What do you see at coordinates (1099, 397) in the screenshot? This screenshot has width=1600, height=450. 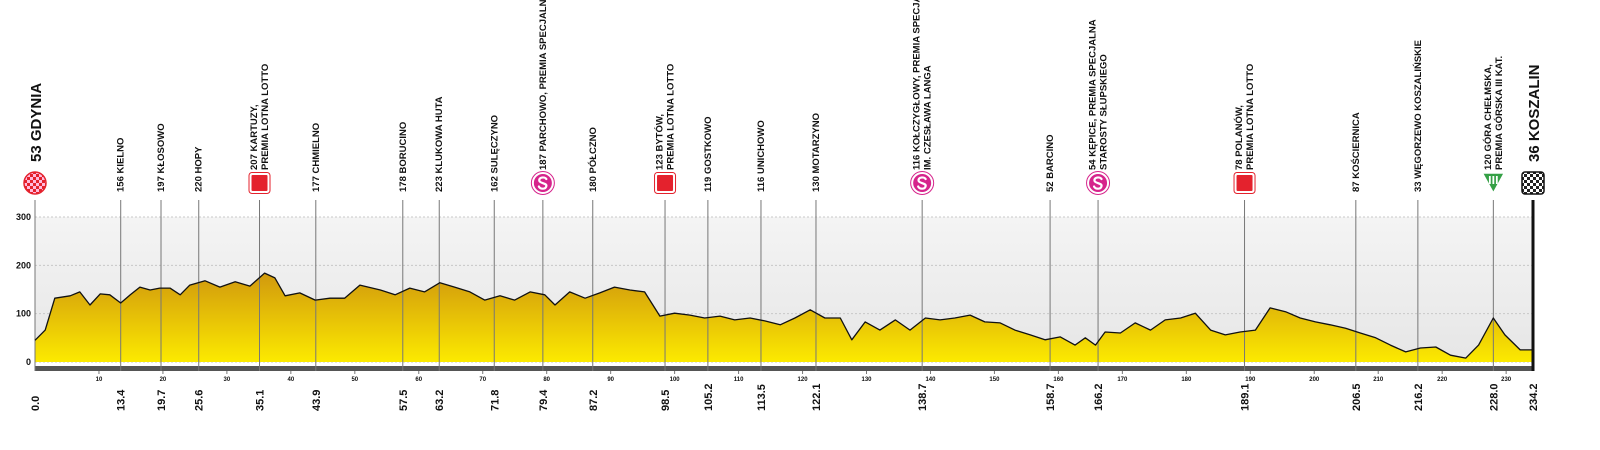 I see `km-label: 166.2` at bounding box center [1099, 397].